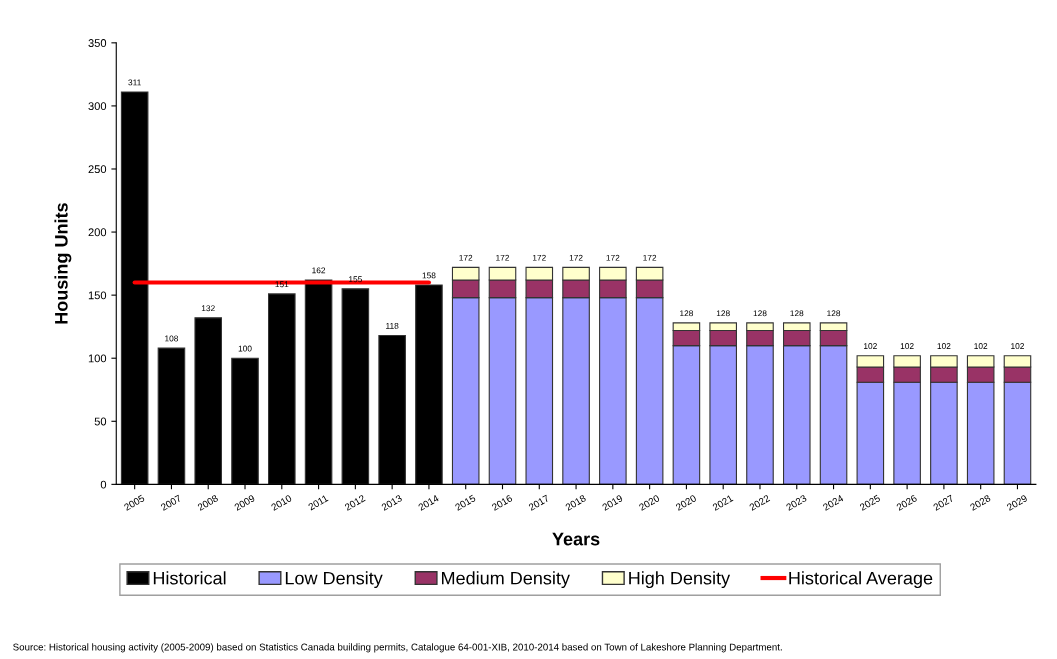 The height and width of the screenshot is (659, 1057). I want to click on legend-label: Low Density, so click(334, 580).